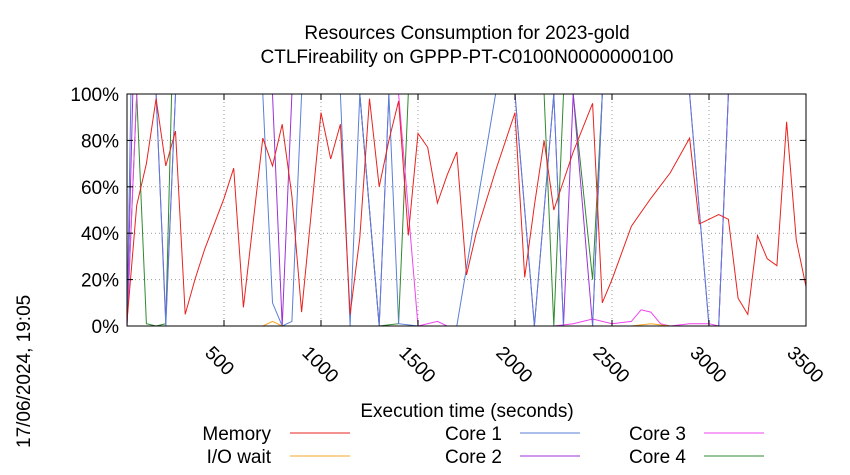 The width and height of the screenshot is (850, 475). Describe the element at coordinates (610, 365) in the screenshot. I see `x-tick-label: 2500` at that location.